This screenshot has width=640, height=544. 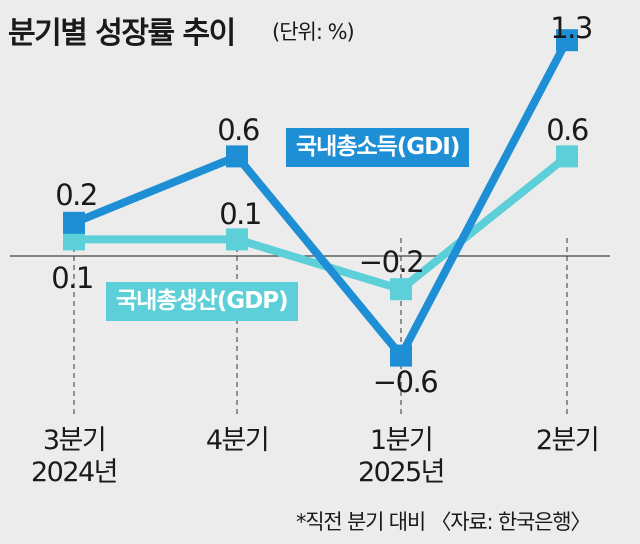 What do you see at coordinates (74, 440) in the screenshot?
I see `x-tick-label-0: 3분기` at bounding box center [74, 440].